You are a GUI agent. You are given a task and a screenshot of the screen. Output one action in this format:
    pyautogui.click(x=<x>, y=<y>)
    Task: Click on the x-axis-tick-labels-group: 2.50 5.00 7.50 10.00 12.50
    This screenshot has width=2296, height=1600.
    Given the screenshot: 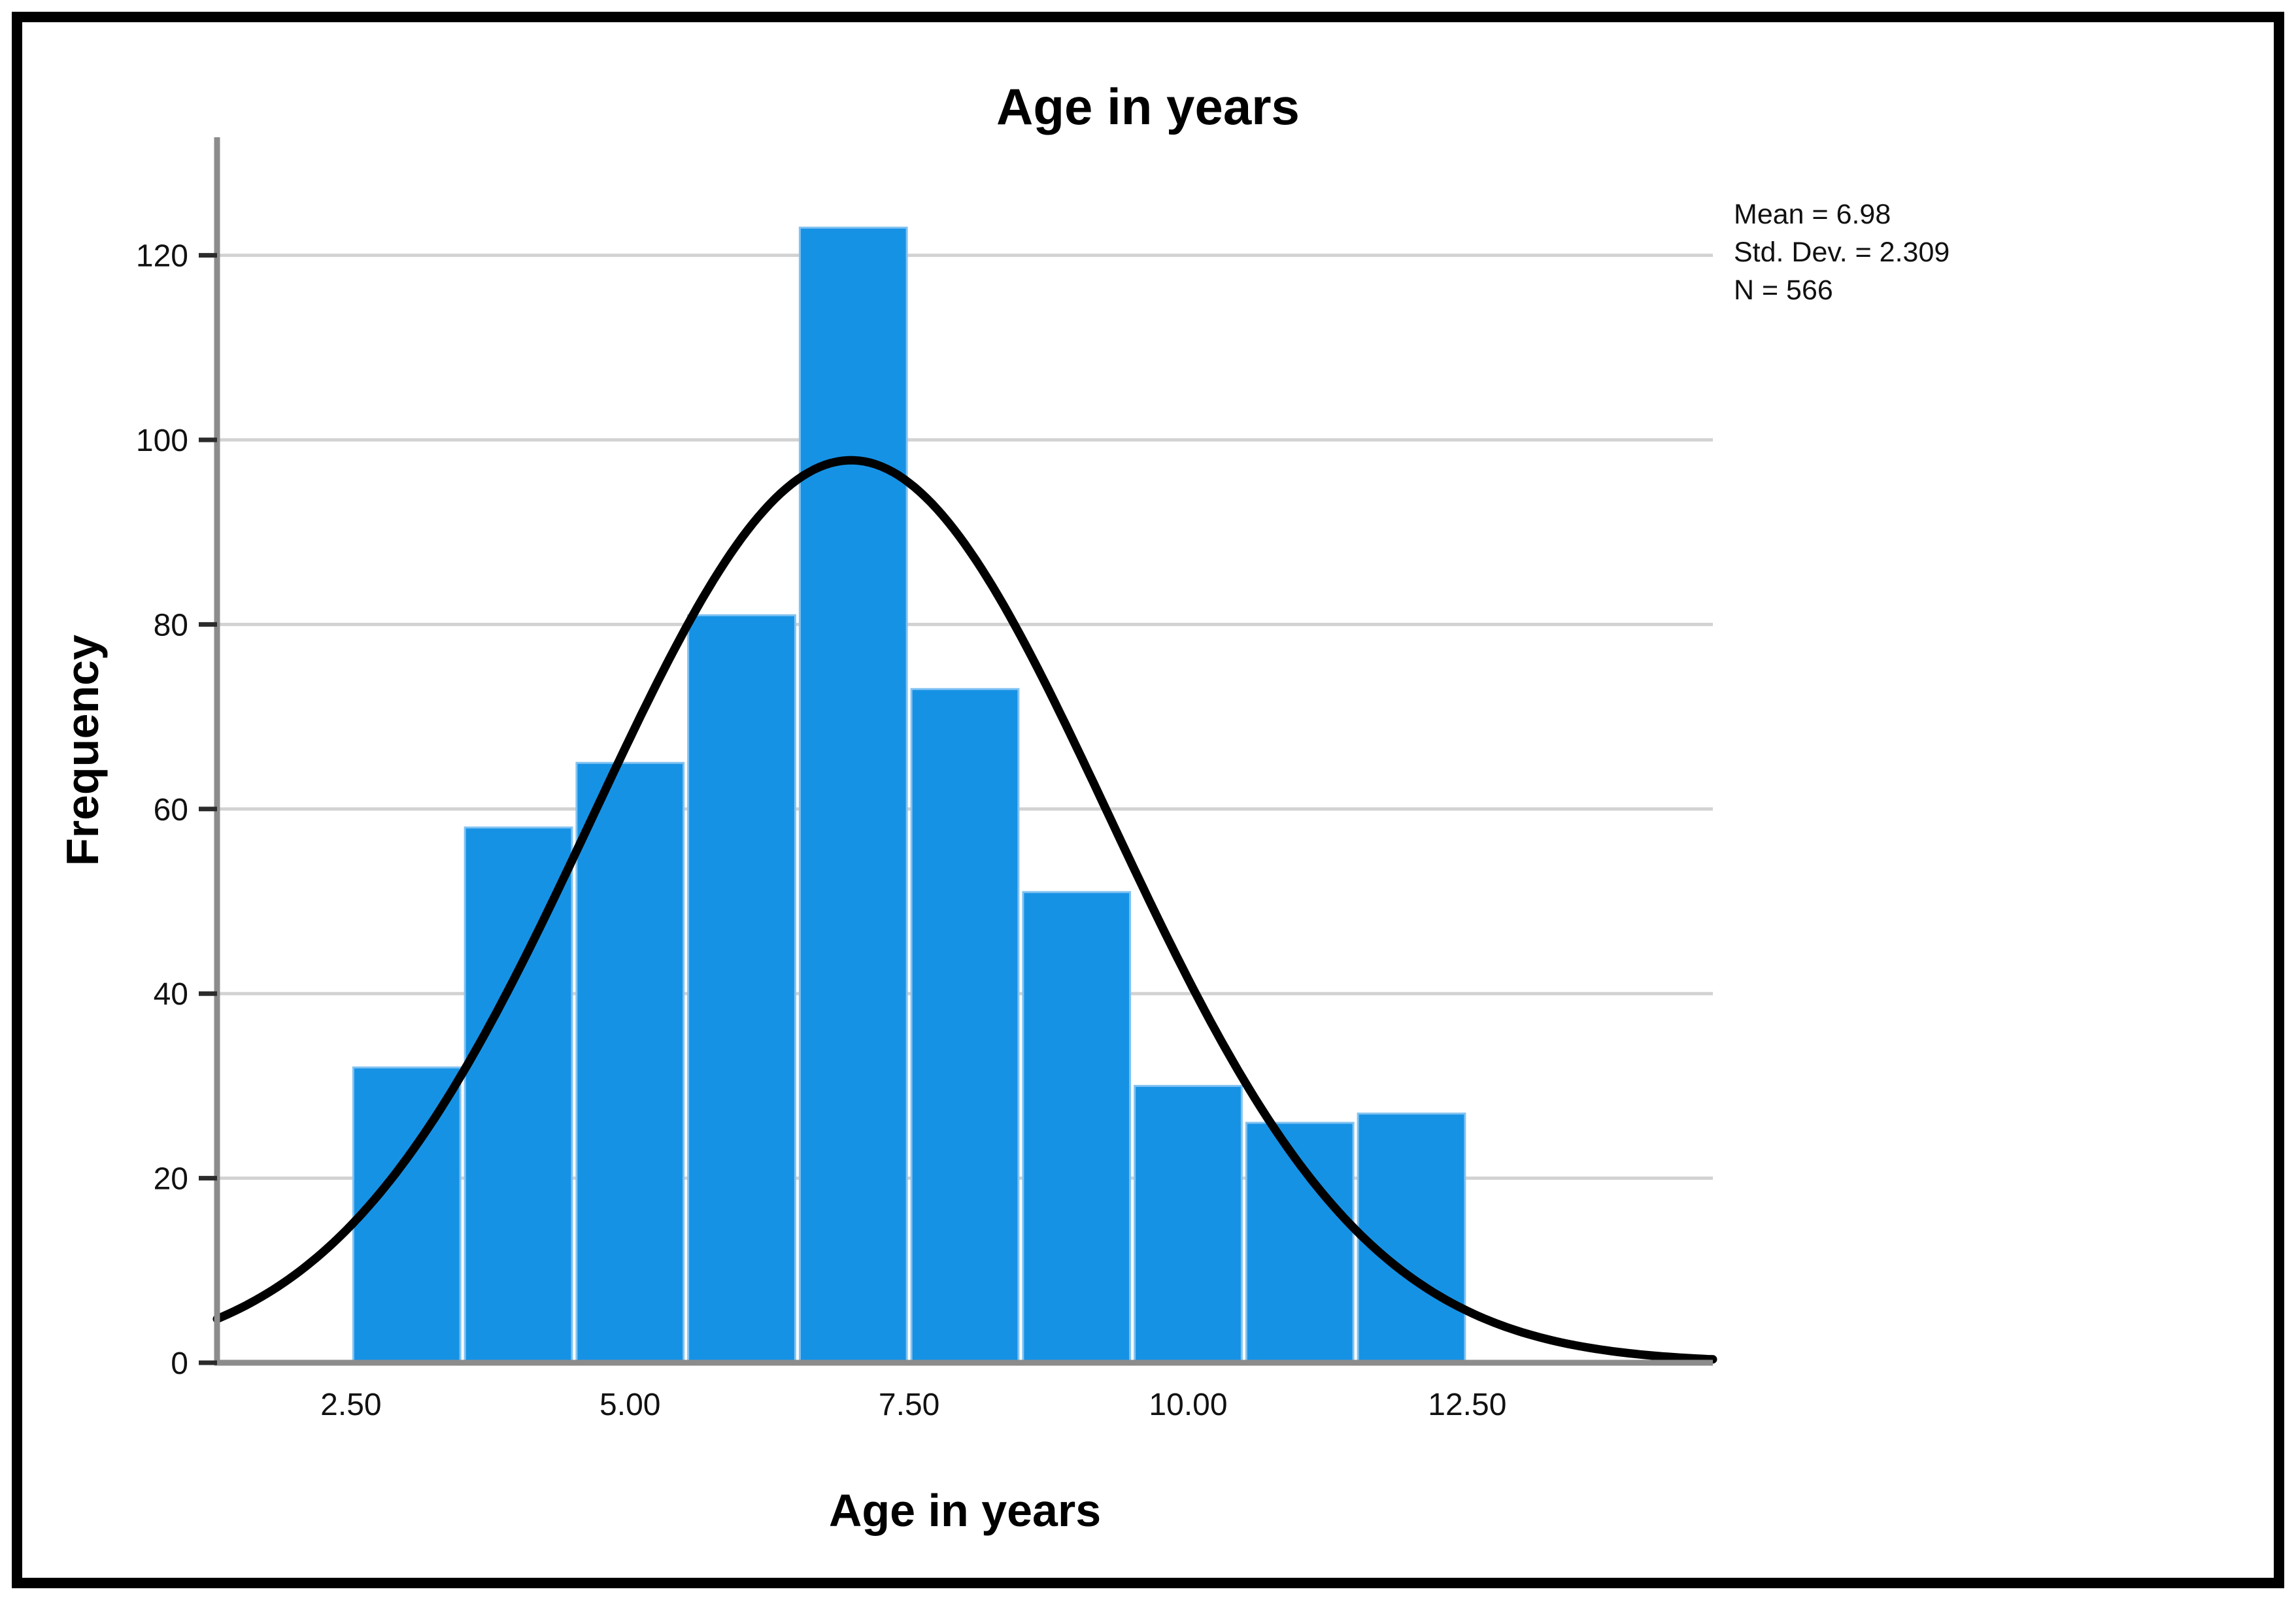 What is the action you would take?
    pyautogui.click(x=913, y=1405)
    